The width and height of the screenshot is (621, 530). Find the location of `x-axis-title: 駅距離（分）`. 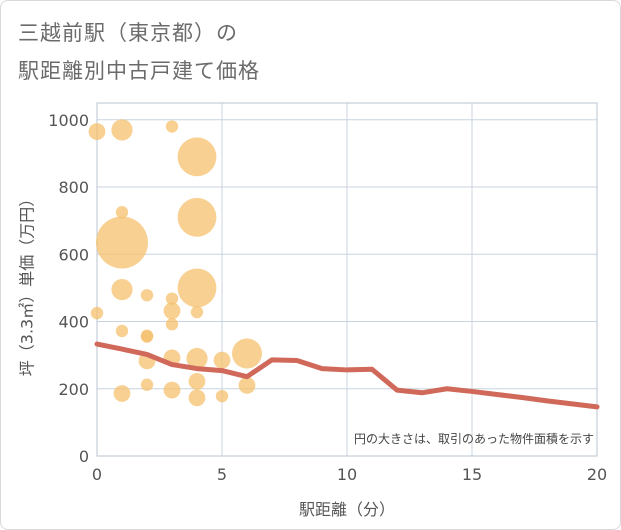

x-axis-title: 駅距離（分） is located at coordinates (347, 509).